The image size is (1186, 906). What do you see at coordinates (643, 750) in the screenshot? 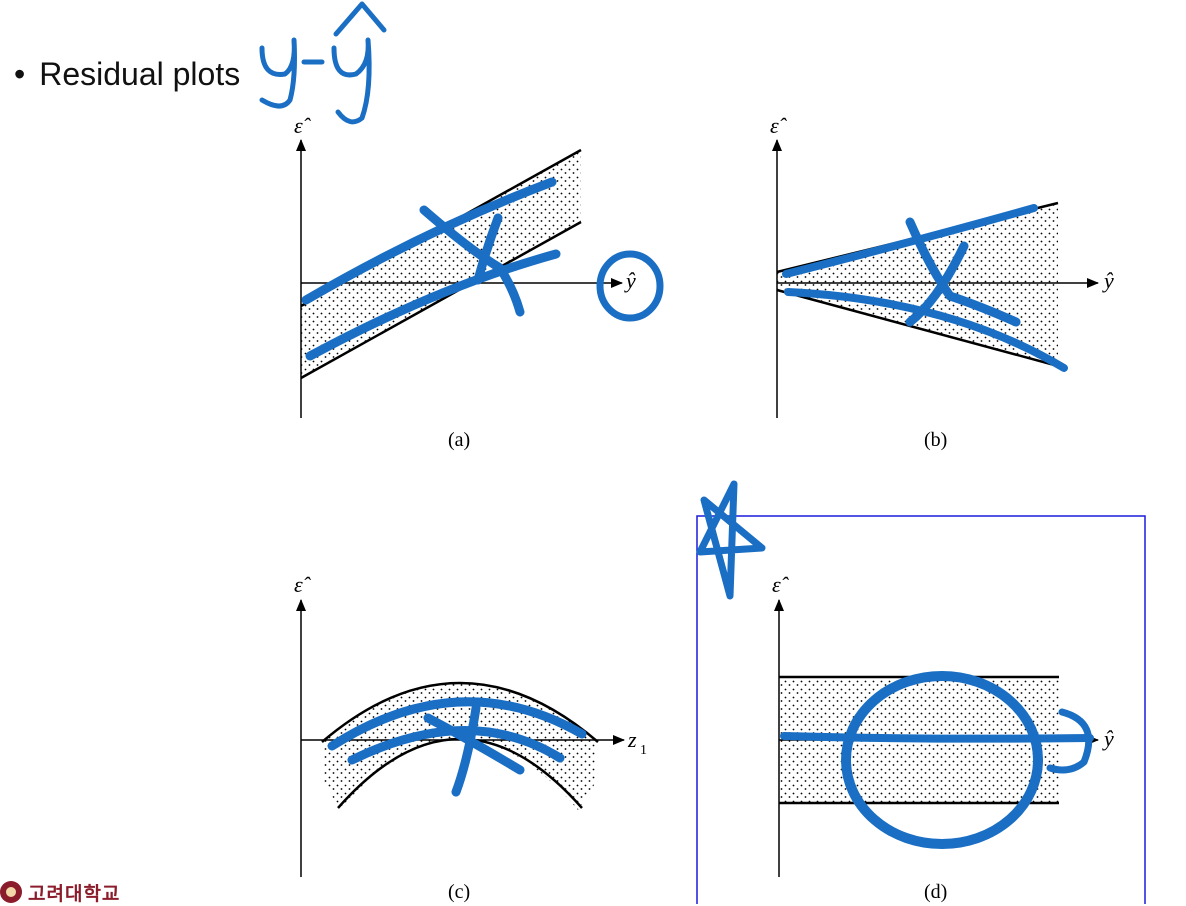
I see `panel-c-x-label-subscript: 1` at bounding box center [643, 750].